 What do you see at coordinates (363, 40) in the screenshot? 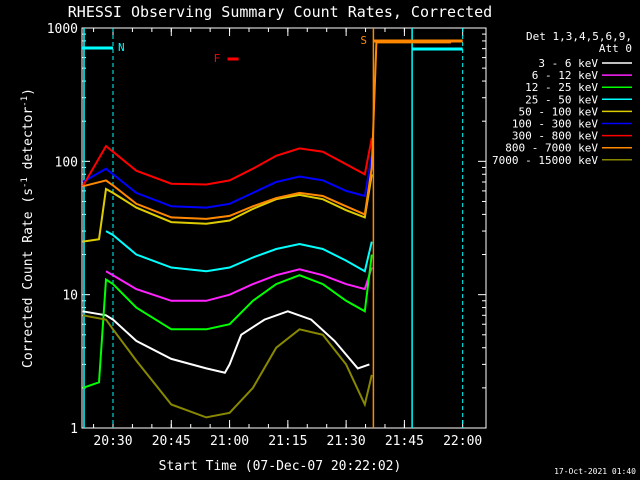
I see `saa-label: S` at bounding box center [363, 40].